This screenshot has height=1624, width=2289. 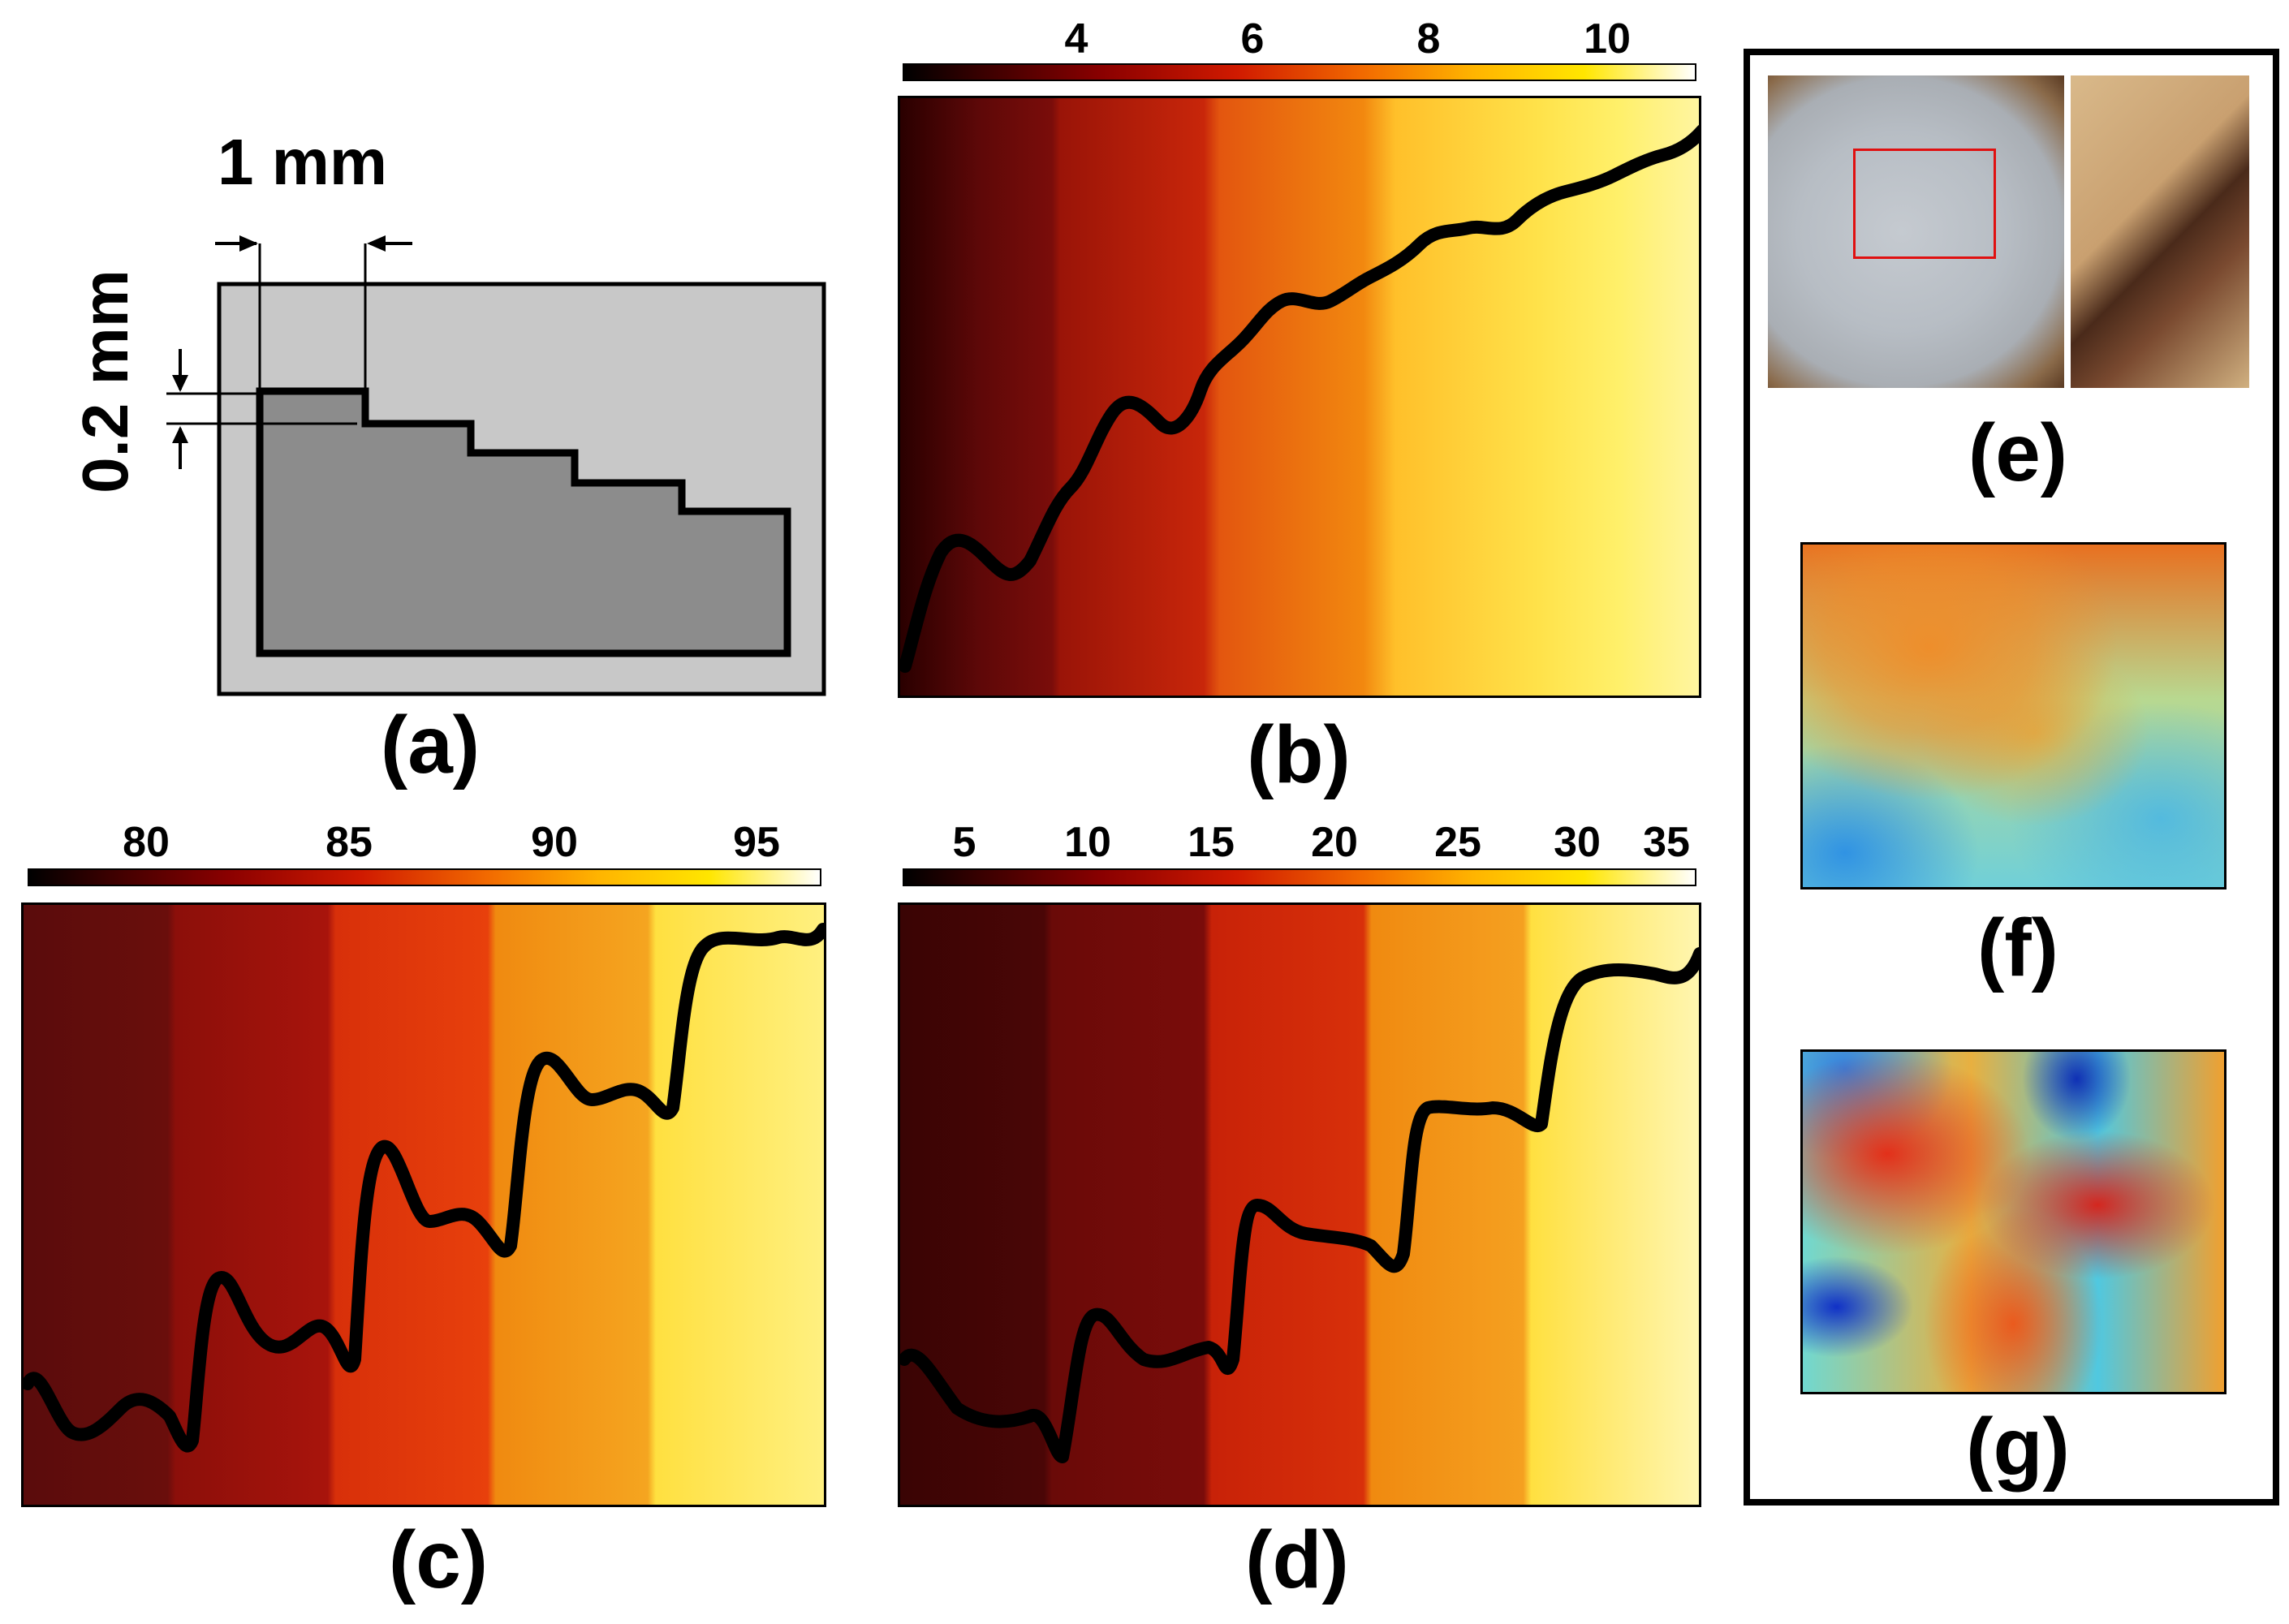 I want to click on heatmap-d, so click(x=1299, y=1205).